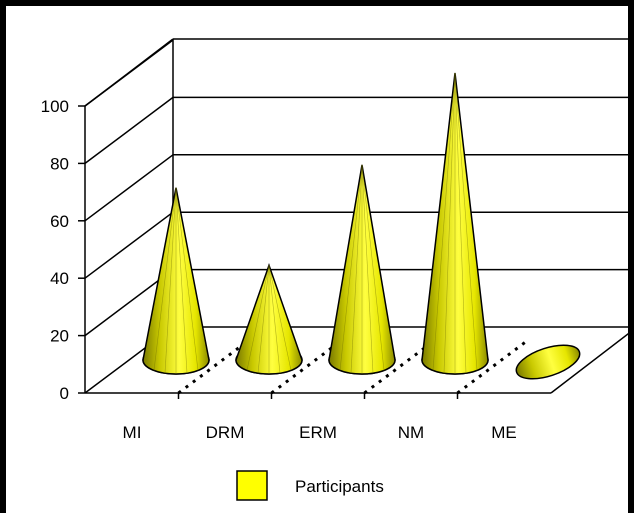  I want to click on cone-erm, so click(362, 269).